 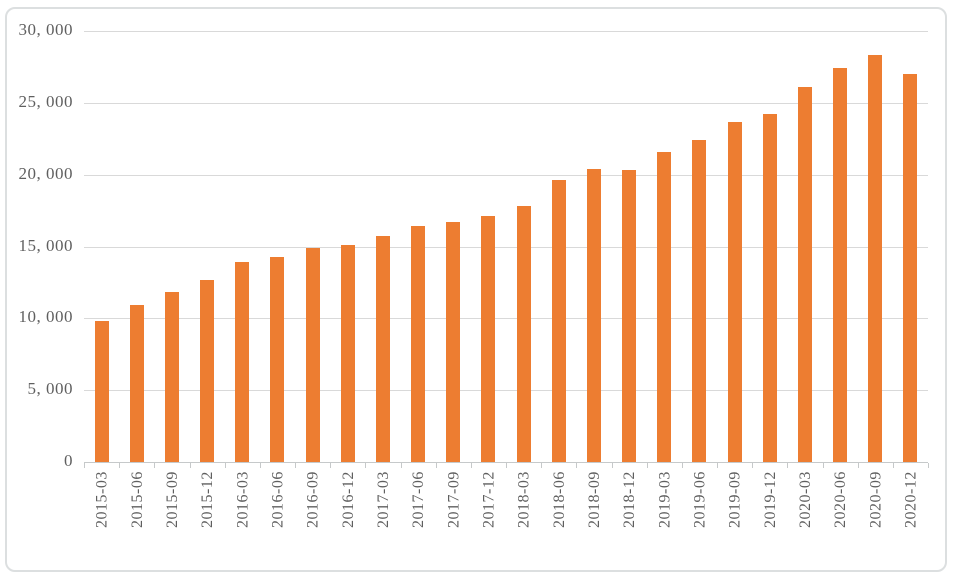 I want to click on x-axis-tick-label: 2017-12, so click(x=489, y=499).